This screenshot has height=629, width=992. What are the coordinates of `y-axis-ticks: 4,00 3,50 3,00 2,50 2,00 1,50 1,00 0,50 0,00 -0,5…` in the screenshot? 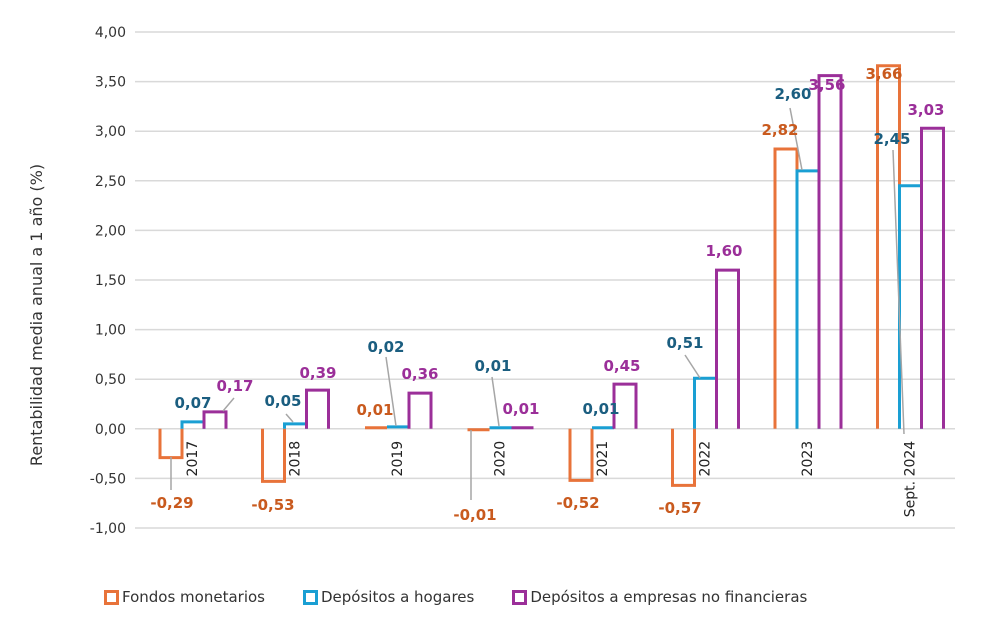 It's located at (108, 281).